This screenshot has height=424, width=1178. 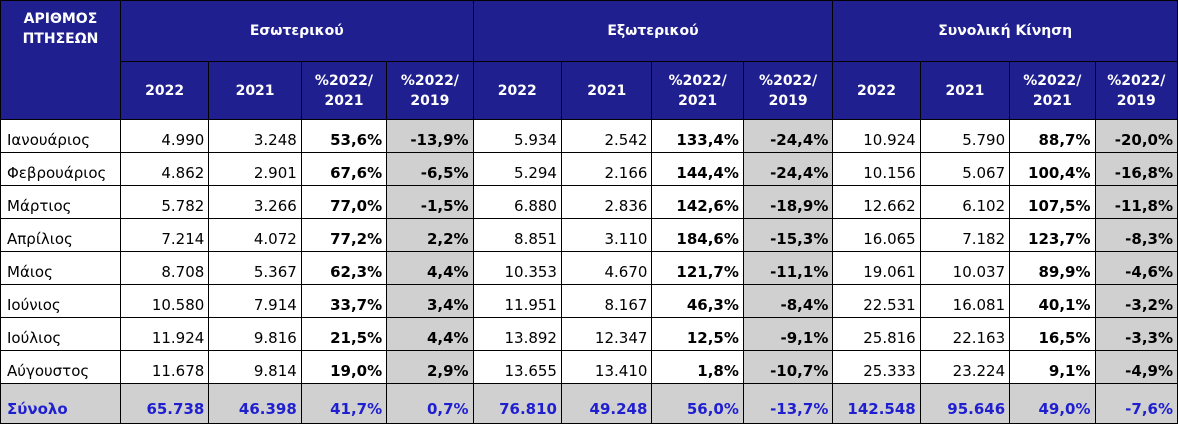 I want to click on value-cell: 7.182, so click(x=965, y=235).